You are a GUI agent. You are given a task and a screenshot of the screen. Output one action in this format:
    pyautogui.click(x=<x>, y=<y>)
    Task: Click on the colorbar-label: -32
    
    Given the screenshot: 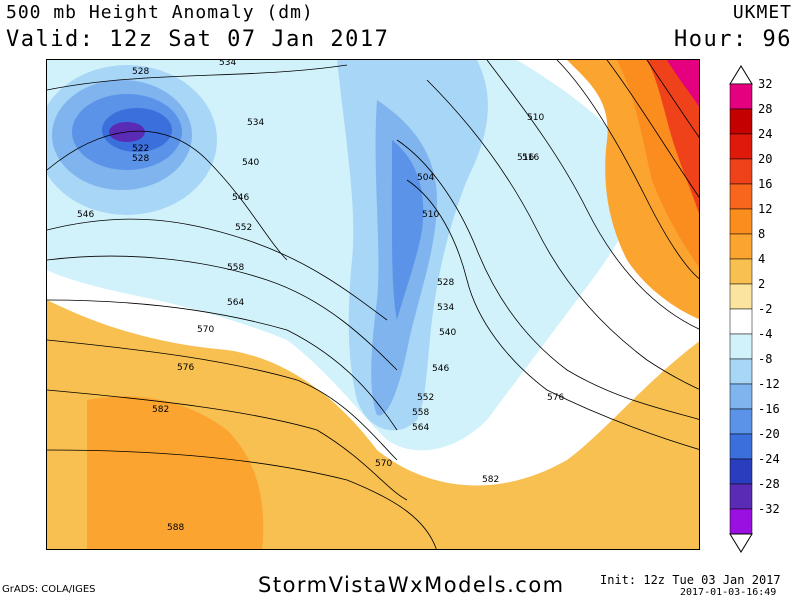 What is the action you would take?
    pyautogui.click(x=769, y=509)
    